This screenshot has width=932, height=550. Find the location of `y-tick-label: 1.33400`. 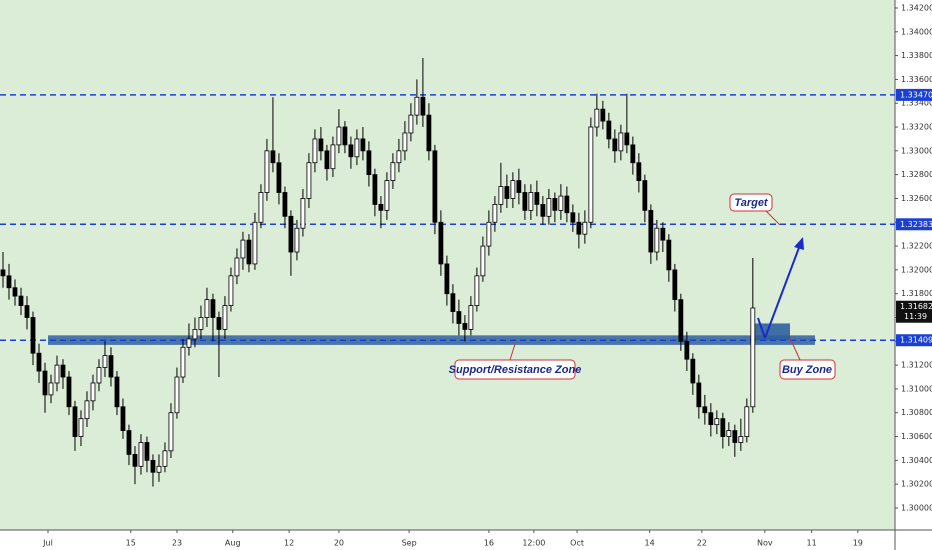

y-tick-label: 1.33400 is located at coordinates (916, 103).